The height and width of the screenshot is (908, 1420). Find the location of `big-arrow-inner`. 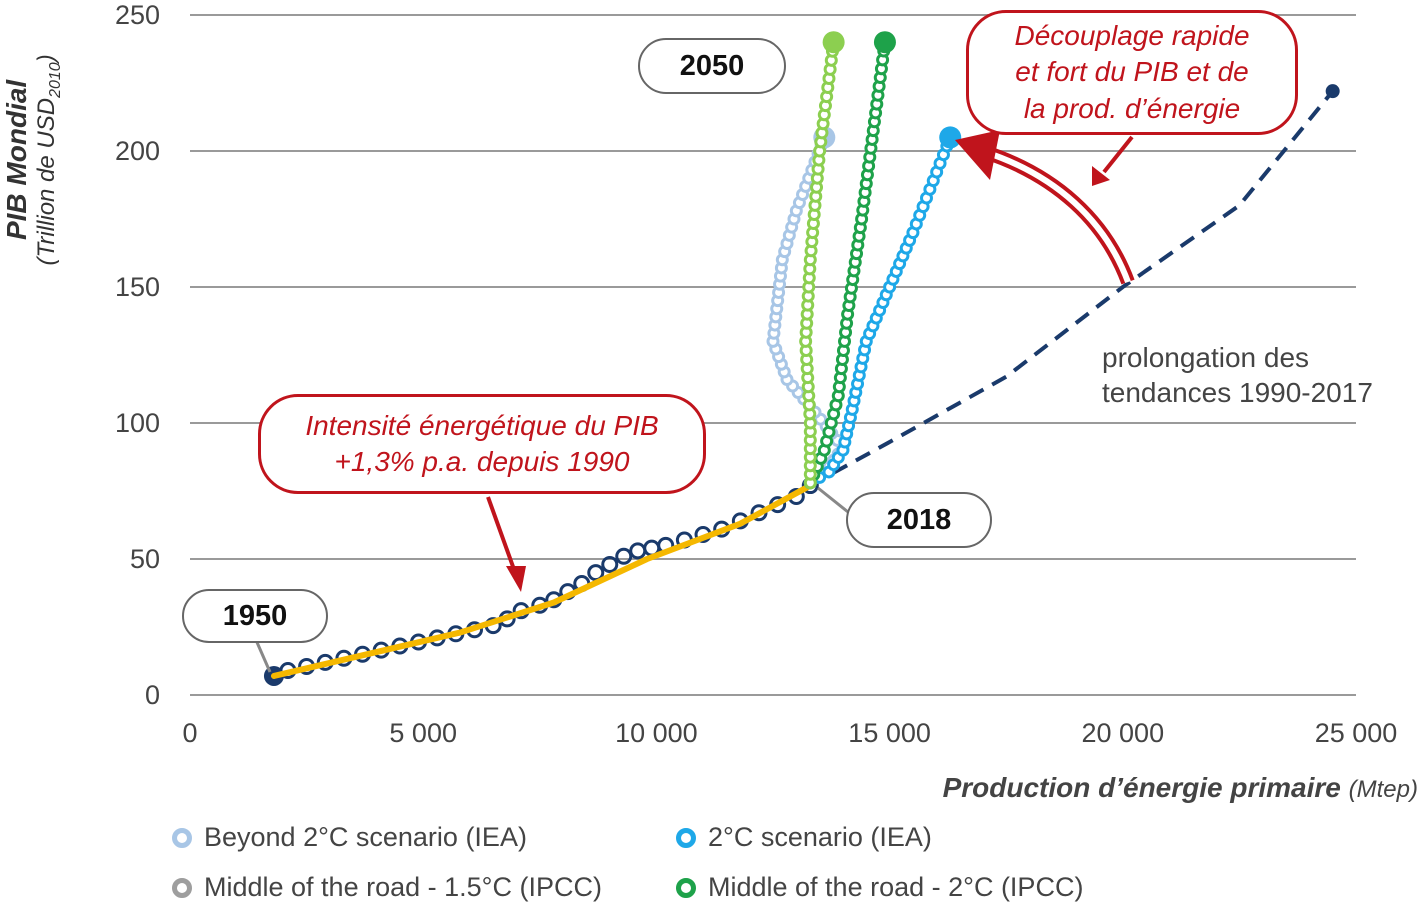

big-arrow-inner is located at coordinates (1057, 216).